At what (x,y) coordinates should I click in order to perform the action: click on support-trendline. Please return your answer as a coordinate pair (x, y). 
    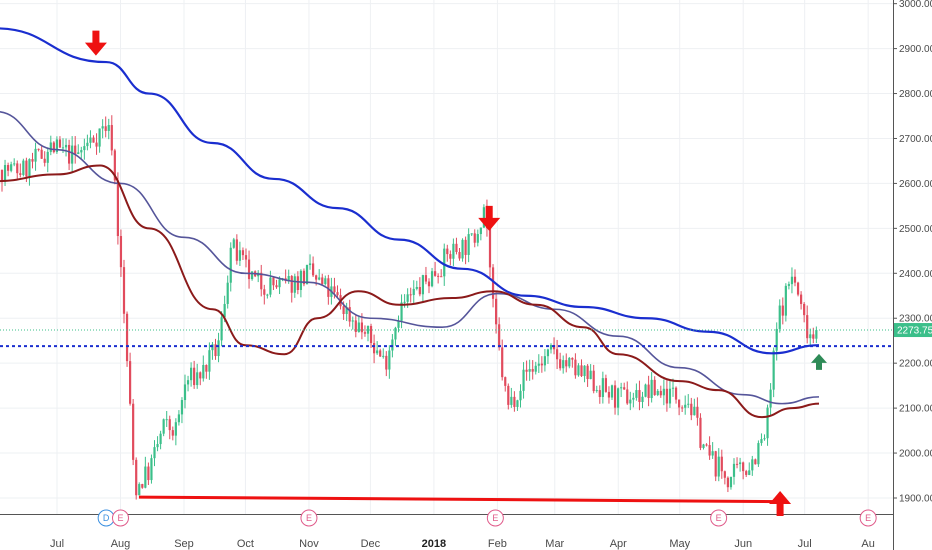
    Looking at the image, I should click on (460, 499).